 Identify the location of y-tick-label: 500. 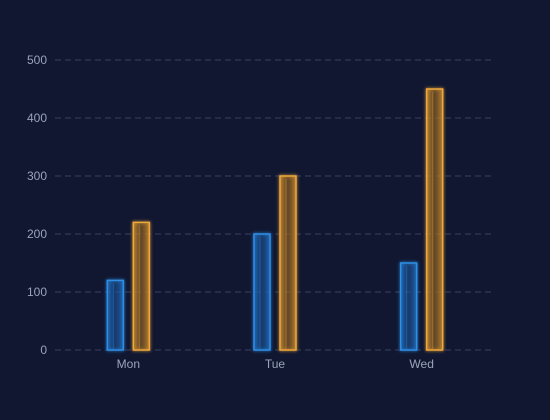
(37, 60).